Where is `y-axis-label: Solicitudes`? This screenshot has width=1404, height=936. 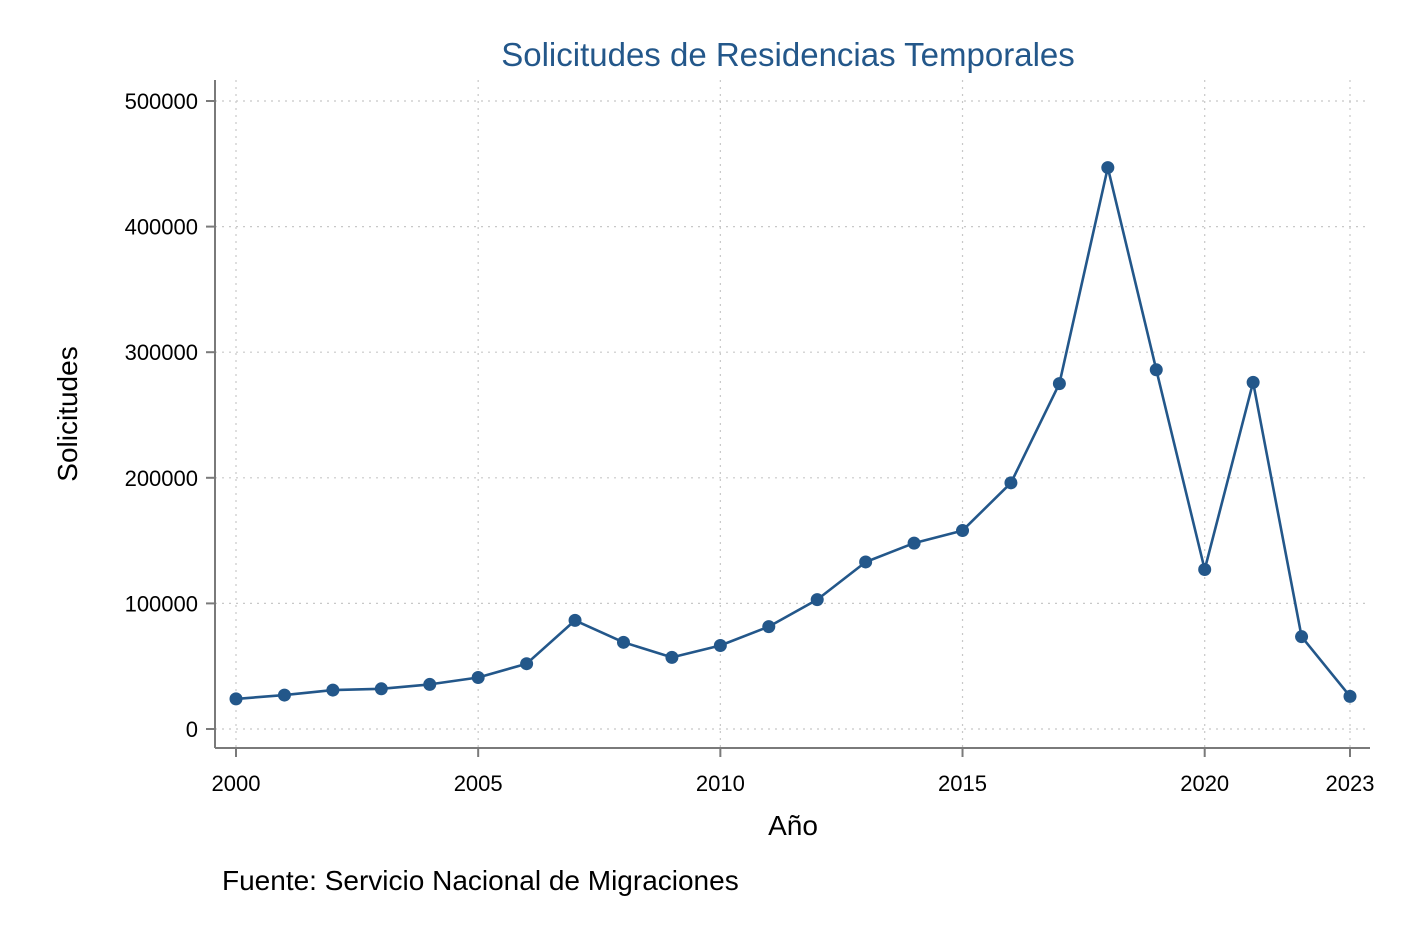 y-axis-label: Solicitudes is located at coordinates (67, 413).